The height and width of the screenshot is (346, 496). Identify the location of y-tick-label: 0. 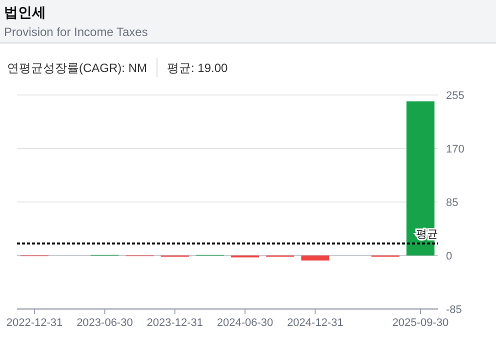
(449, 256).